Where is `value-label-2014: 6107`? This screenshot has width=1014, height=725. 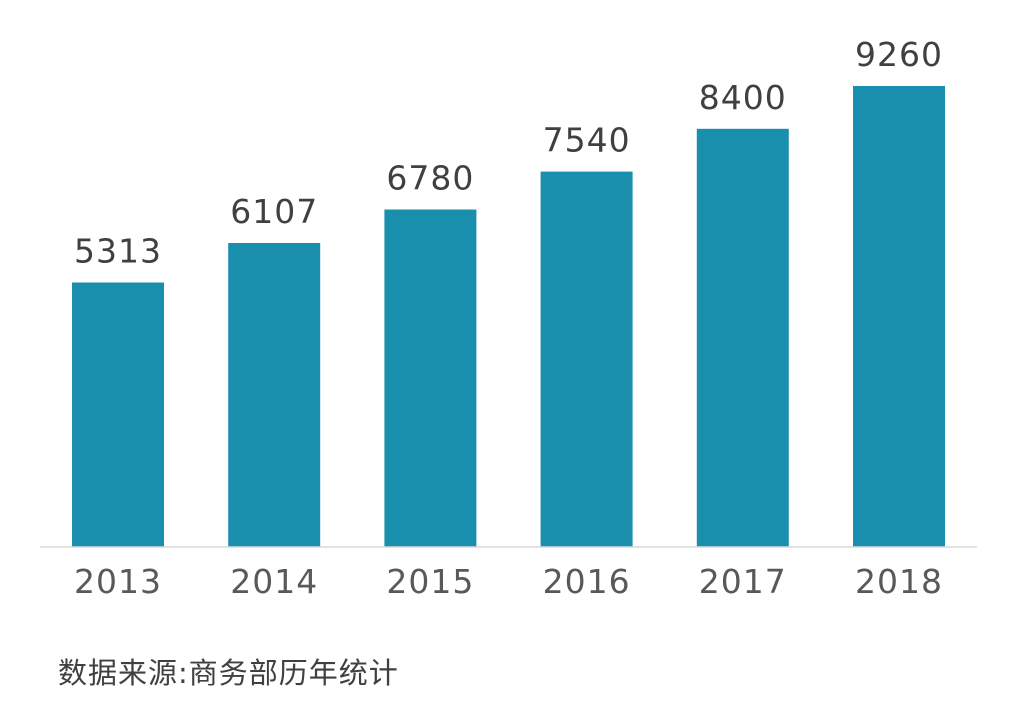 value-label-2014: 6107 is located at coordinates (274, 211).